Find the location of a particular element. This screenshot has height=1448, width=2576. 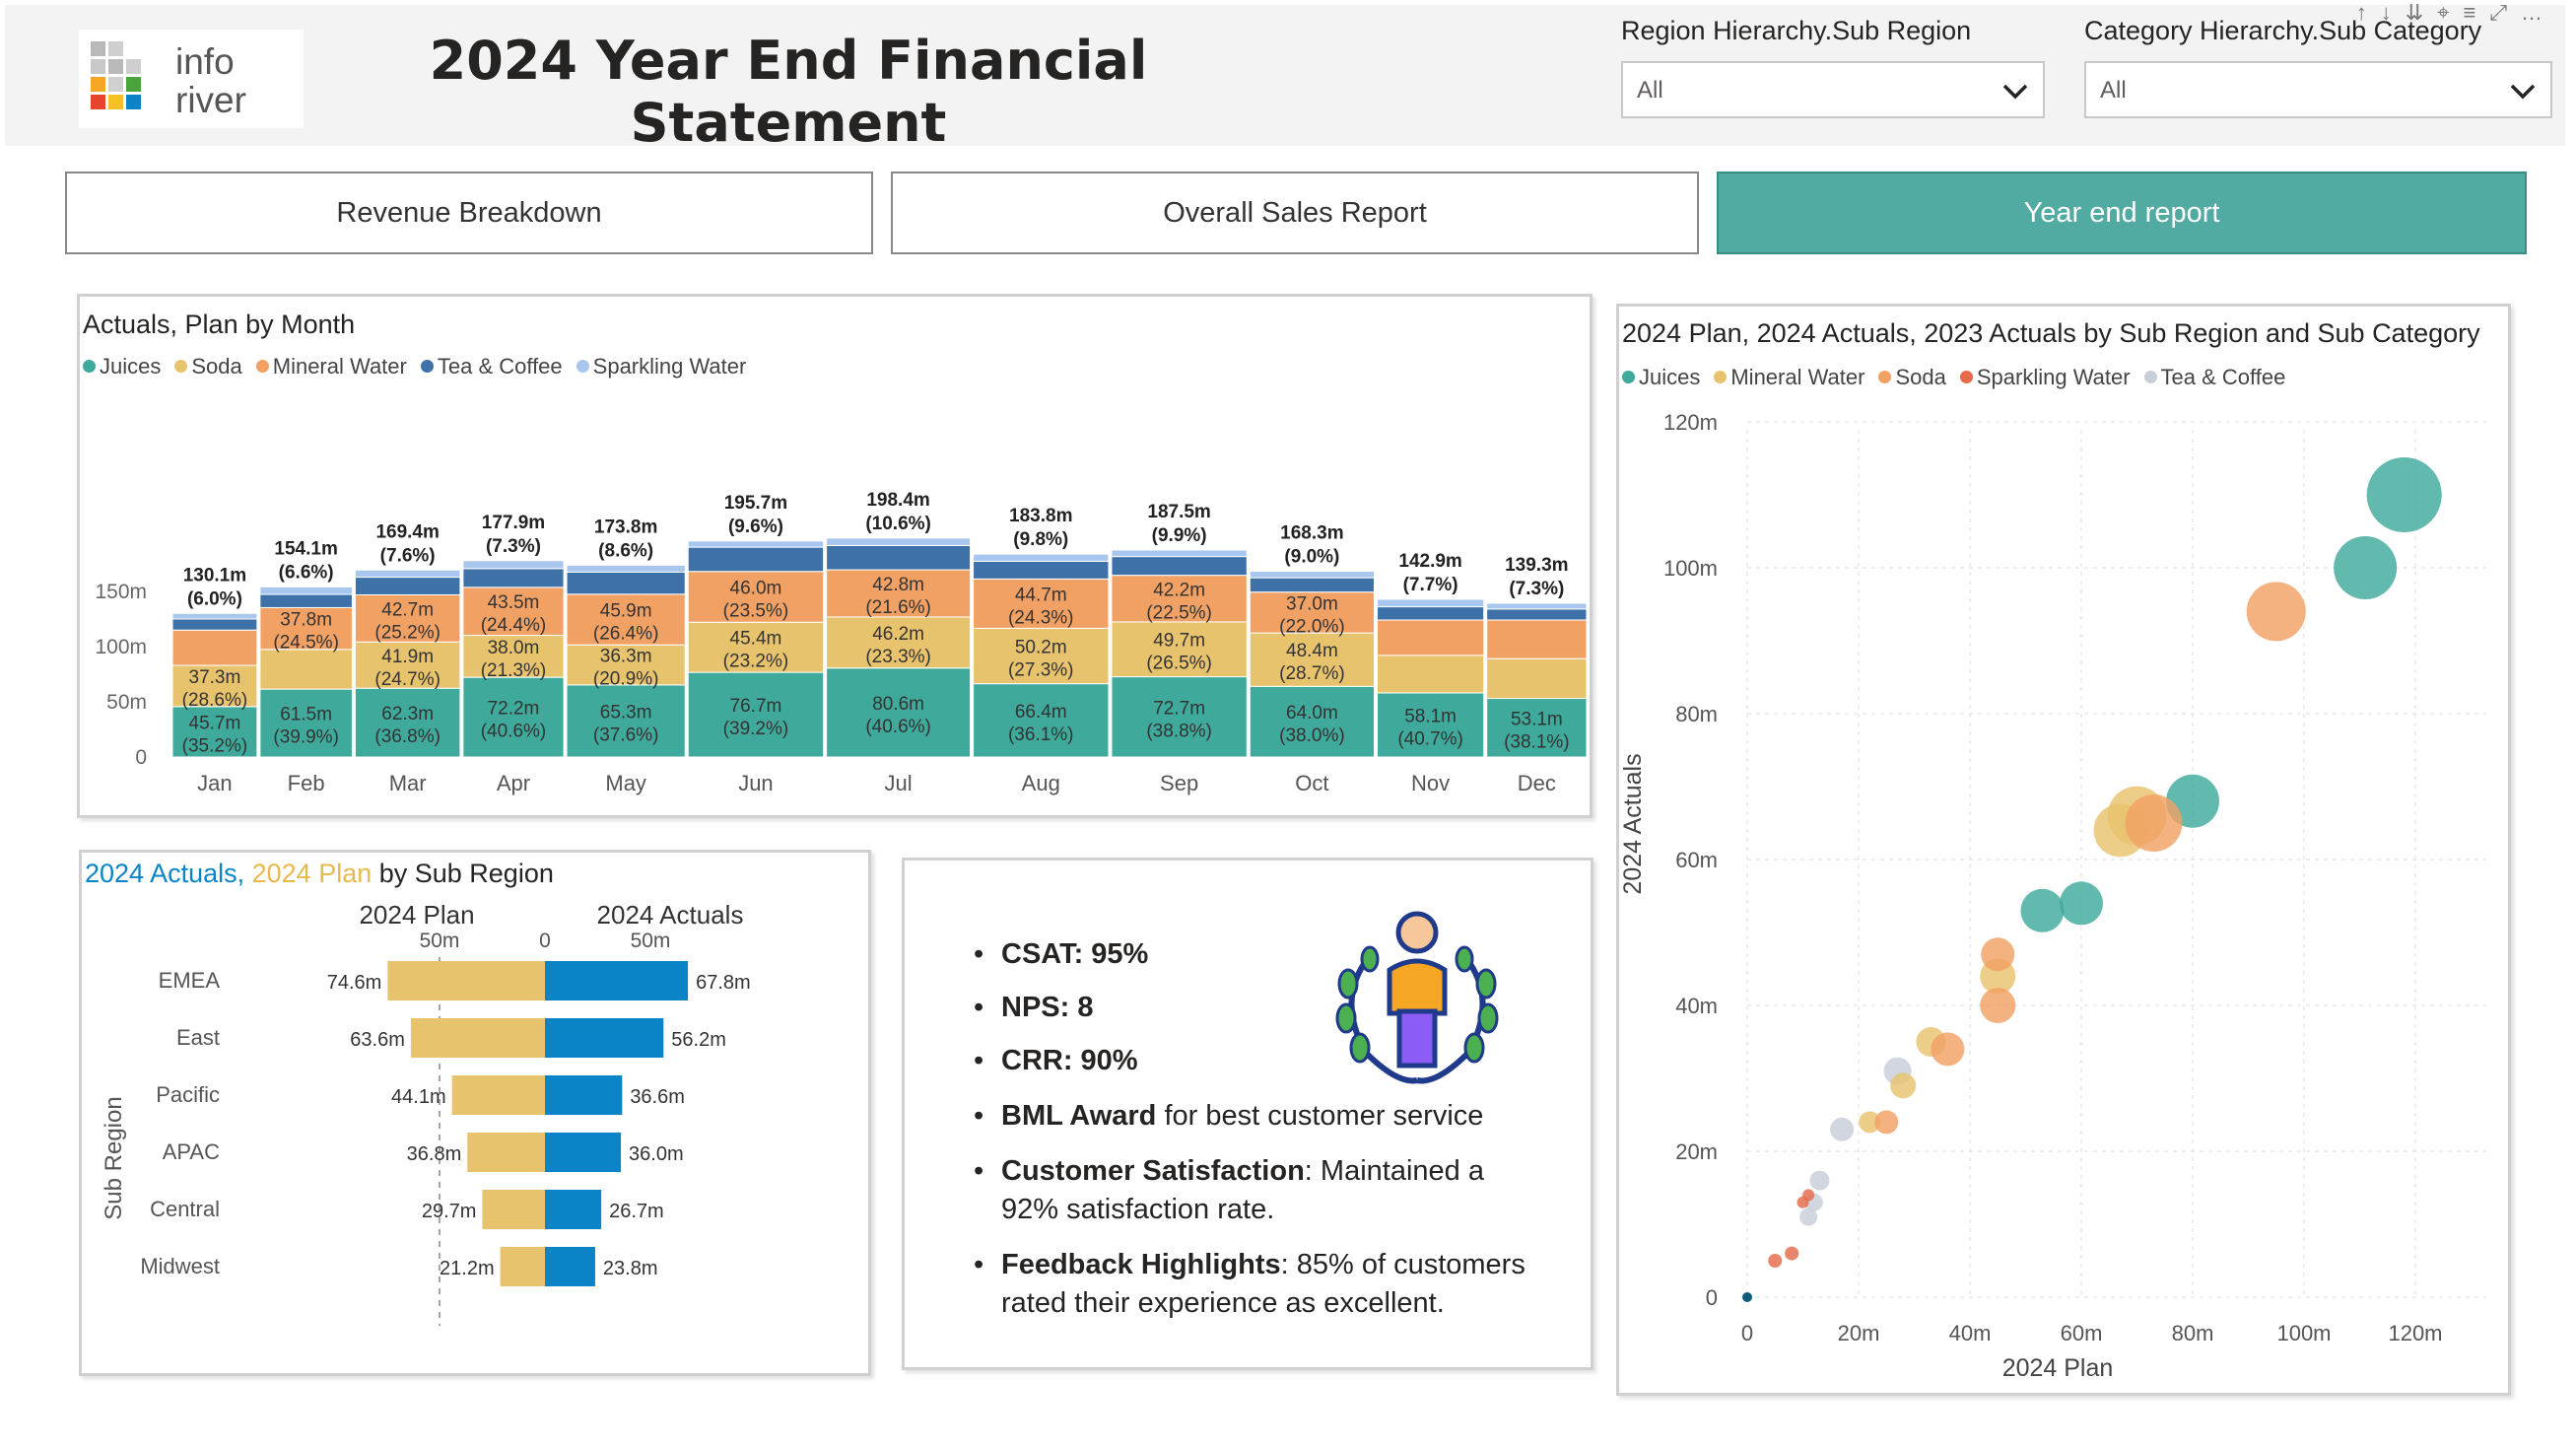

total-value-label: 154.1m is located at coordinates (305, 548).